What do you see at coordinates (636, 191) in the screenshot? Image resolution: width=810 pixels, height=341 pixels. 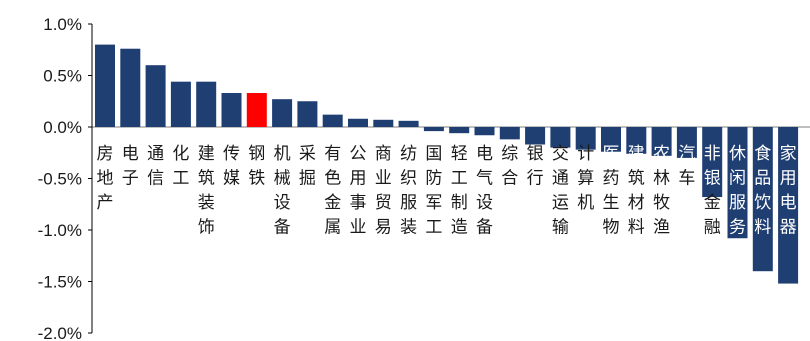 I see `category-label: 建筑材料` at bounding box center [636, 191].